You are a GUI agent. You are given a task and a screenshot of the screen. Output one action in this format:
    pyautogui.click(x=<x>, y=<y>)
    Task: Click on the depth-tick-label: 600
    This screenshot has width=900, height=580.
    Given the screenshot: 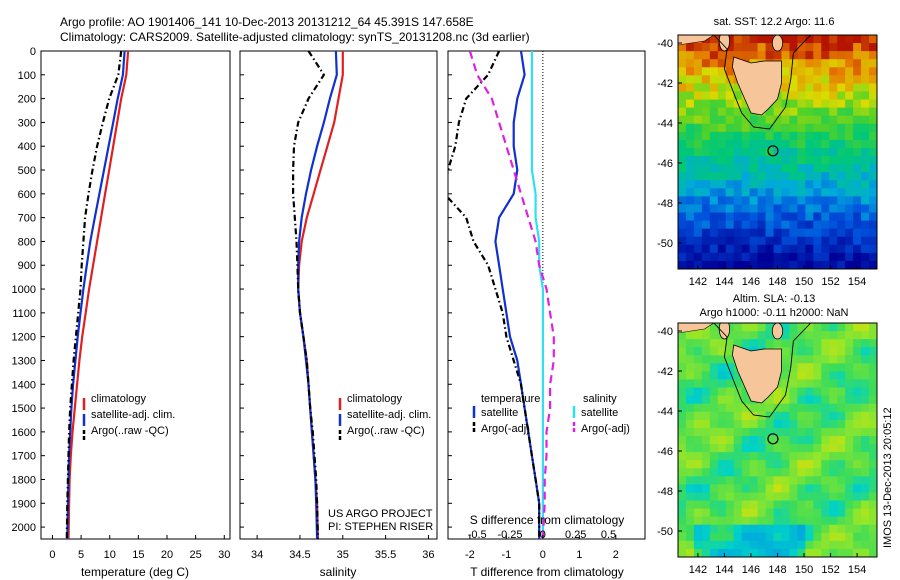 What is the action you would take?
    pyautogui.click(x=27, y=195)
    